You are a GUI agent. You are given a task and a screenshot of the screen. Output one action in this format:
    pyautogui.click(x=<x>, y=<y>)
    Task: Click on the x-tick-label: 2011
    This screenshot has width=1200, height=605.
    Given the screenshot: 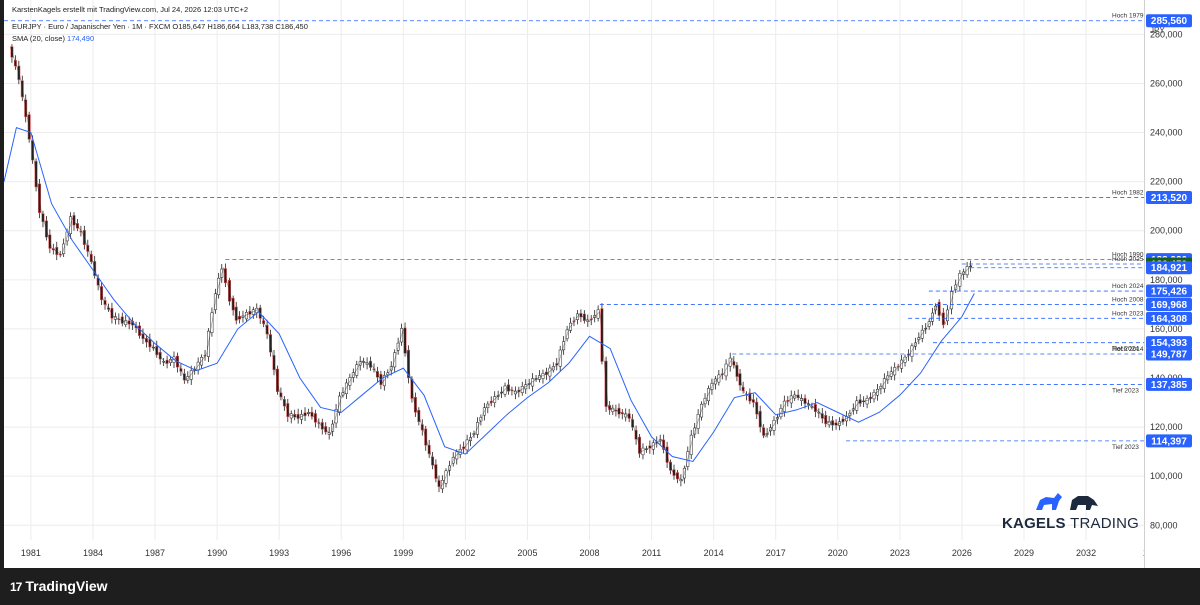 What is the action you would take?
    pyautogui.click(x=651, y=553)
    